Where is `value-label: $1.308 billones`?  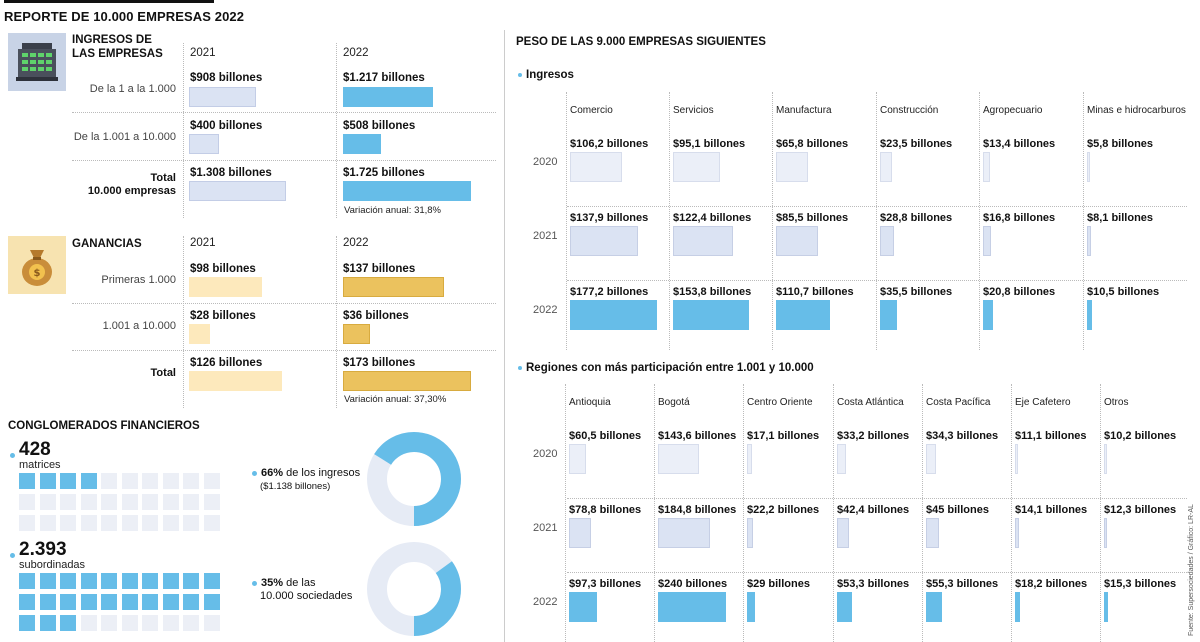 value-label: $1.308 billones is located at coordinates (231, 173).